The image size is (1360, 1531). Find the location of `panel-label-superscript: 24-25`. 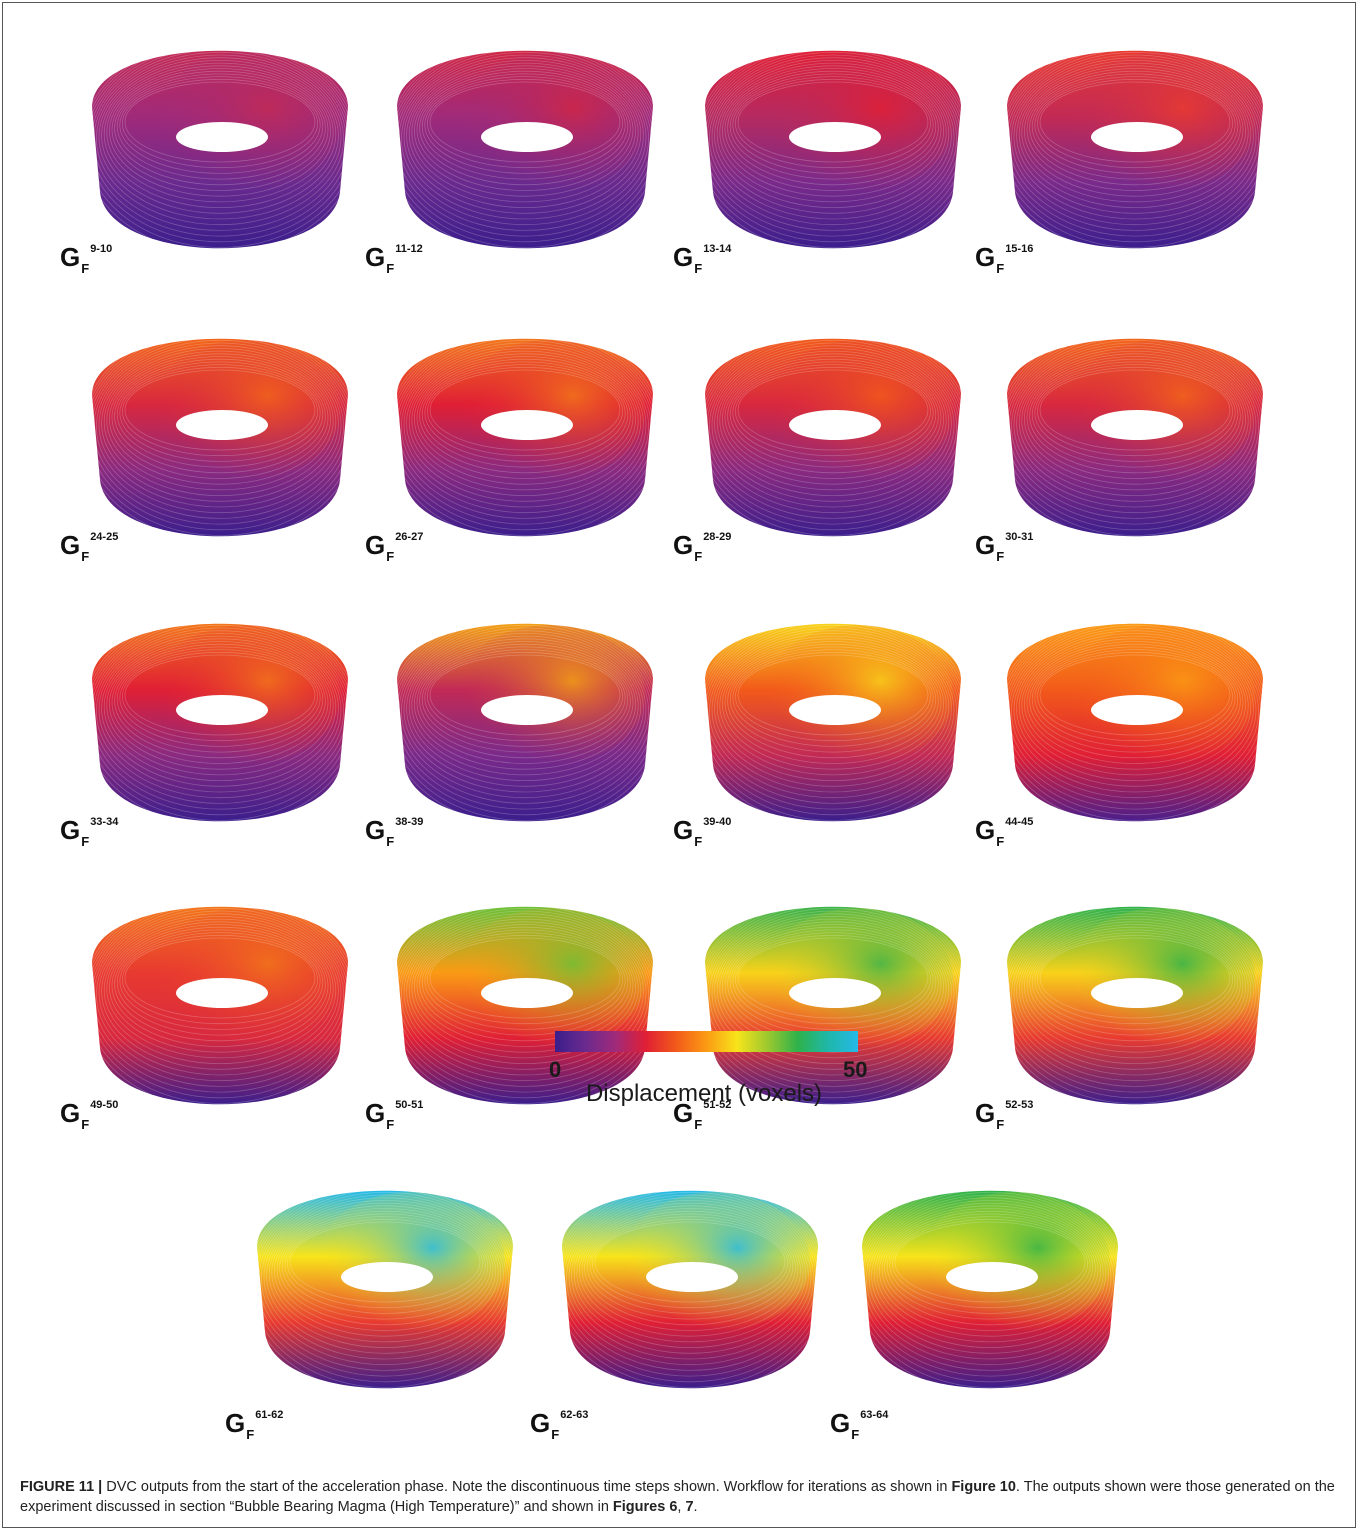

panel-label-superscript: 24-25 is located at coordinates (104, 537).